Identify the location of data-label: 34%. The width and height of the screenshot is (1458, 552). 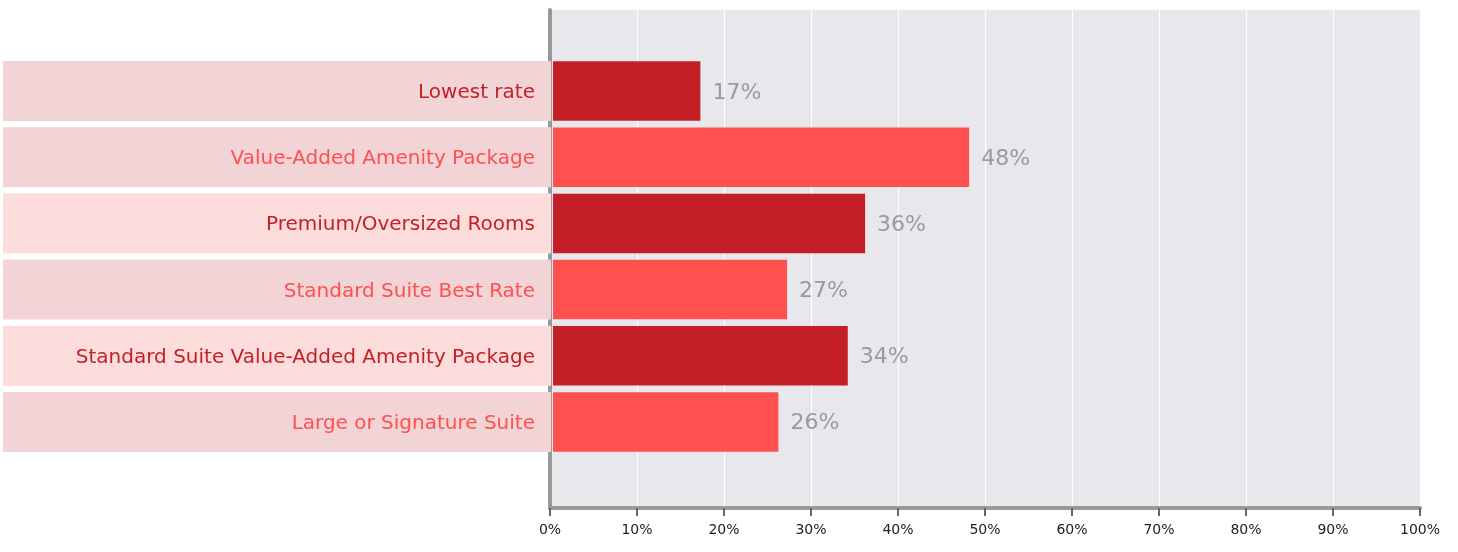
(884, 356).